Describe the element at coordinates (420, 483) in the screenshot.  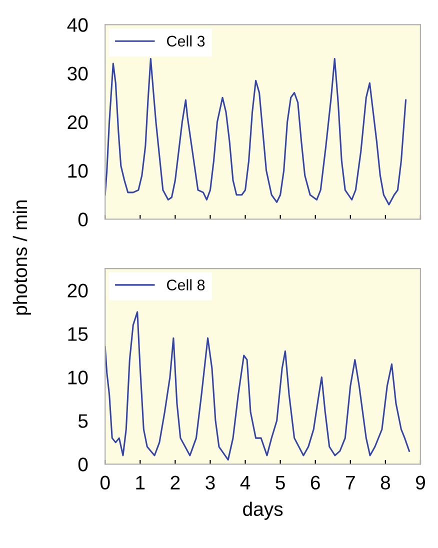
I see `x-tick-label: 9` at that location.